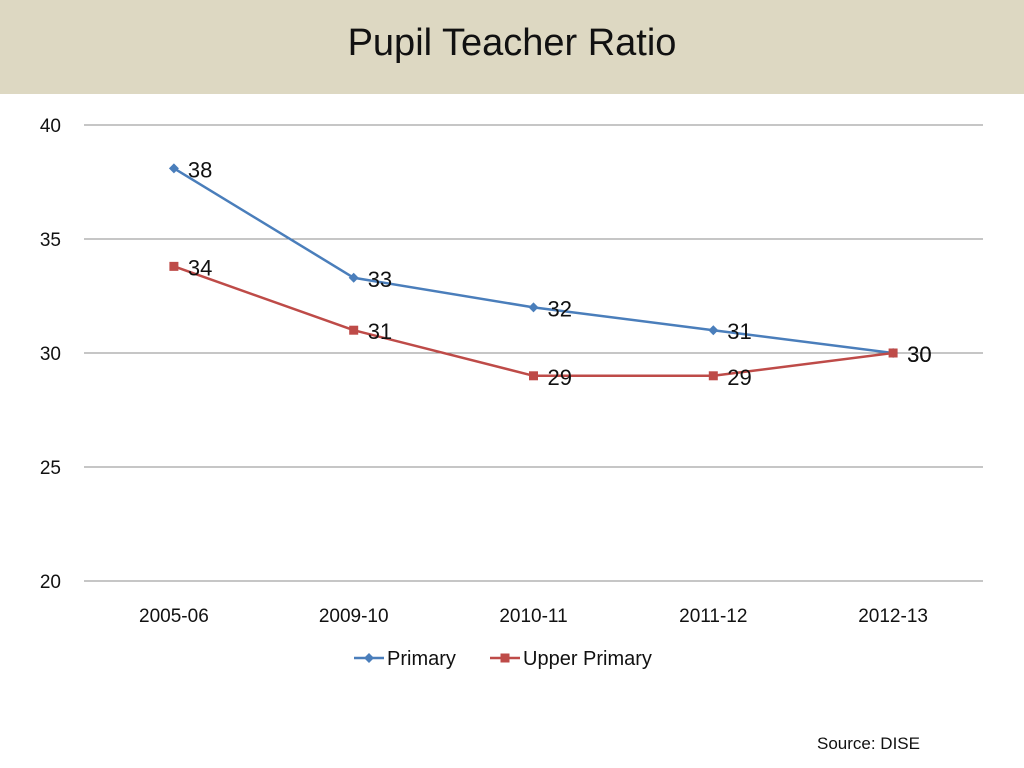 The width and height of the screenshot is (1024, 768). What do you see at coordinates (50, 240) in the screenshot?
I see `y-tick-label: 35` at bounding box center [50, 240].